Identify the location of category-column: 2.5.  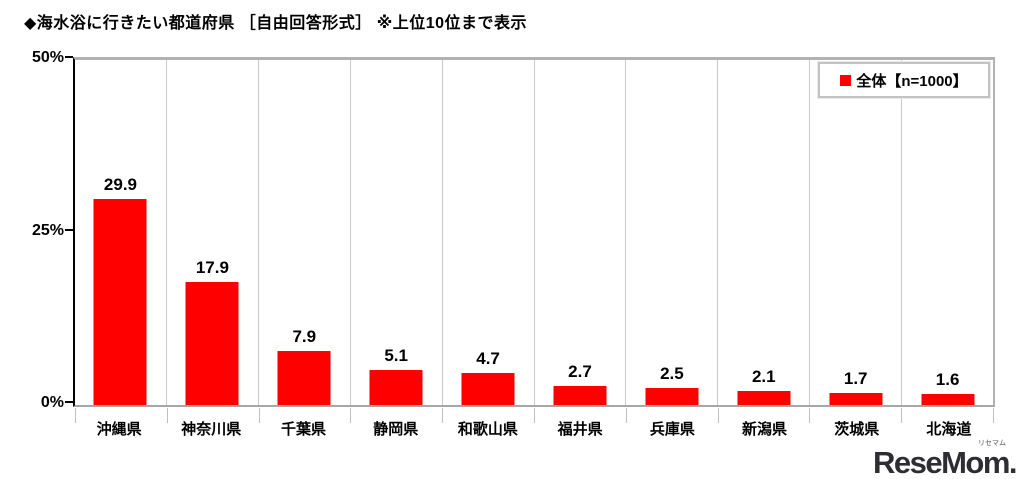
(672, 232).